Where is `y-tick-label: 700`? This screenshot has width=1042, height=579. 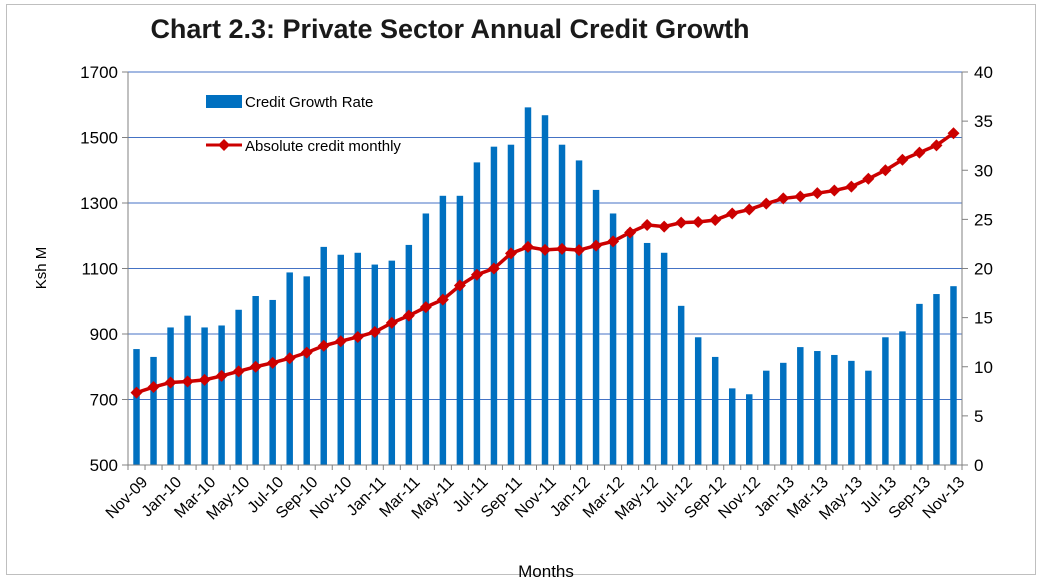
y-tick-label: 700 is located at coordinates (104, 400).